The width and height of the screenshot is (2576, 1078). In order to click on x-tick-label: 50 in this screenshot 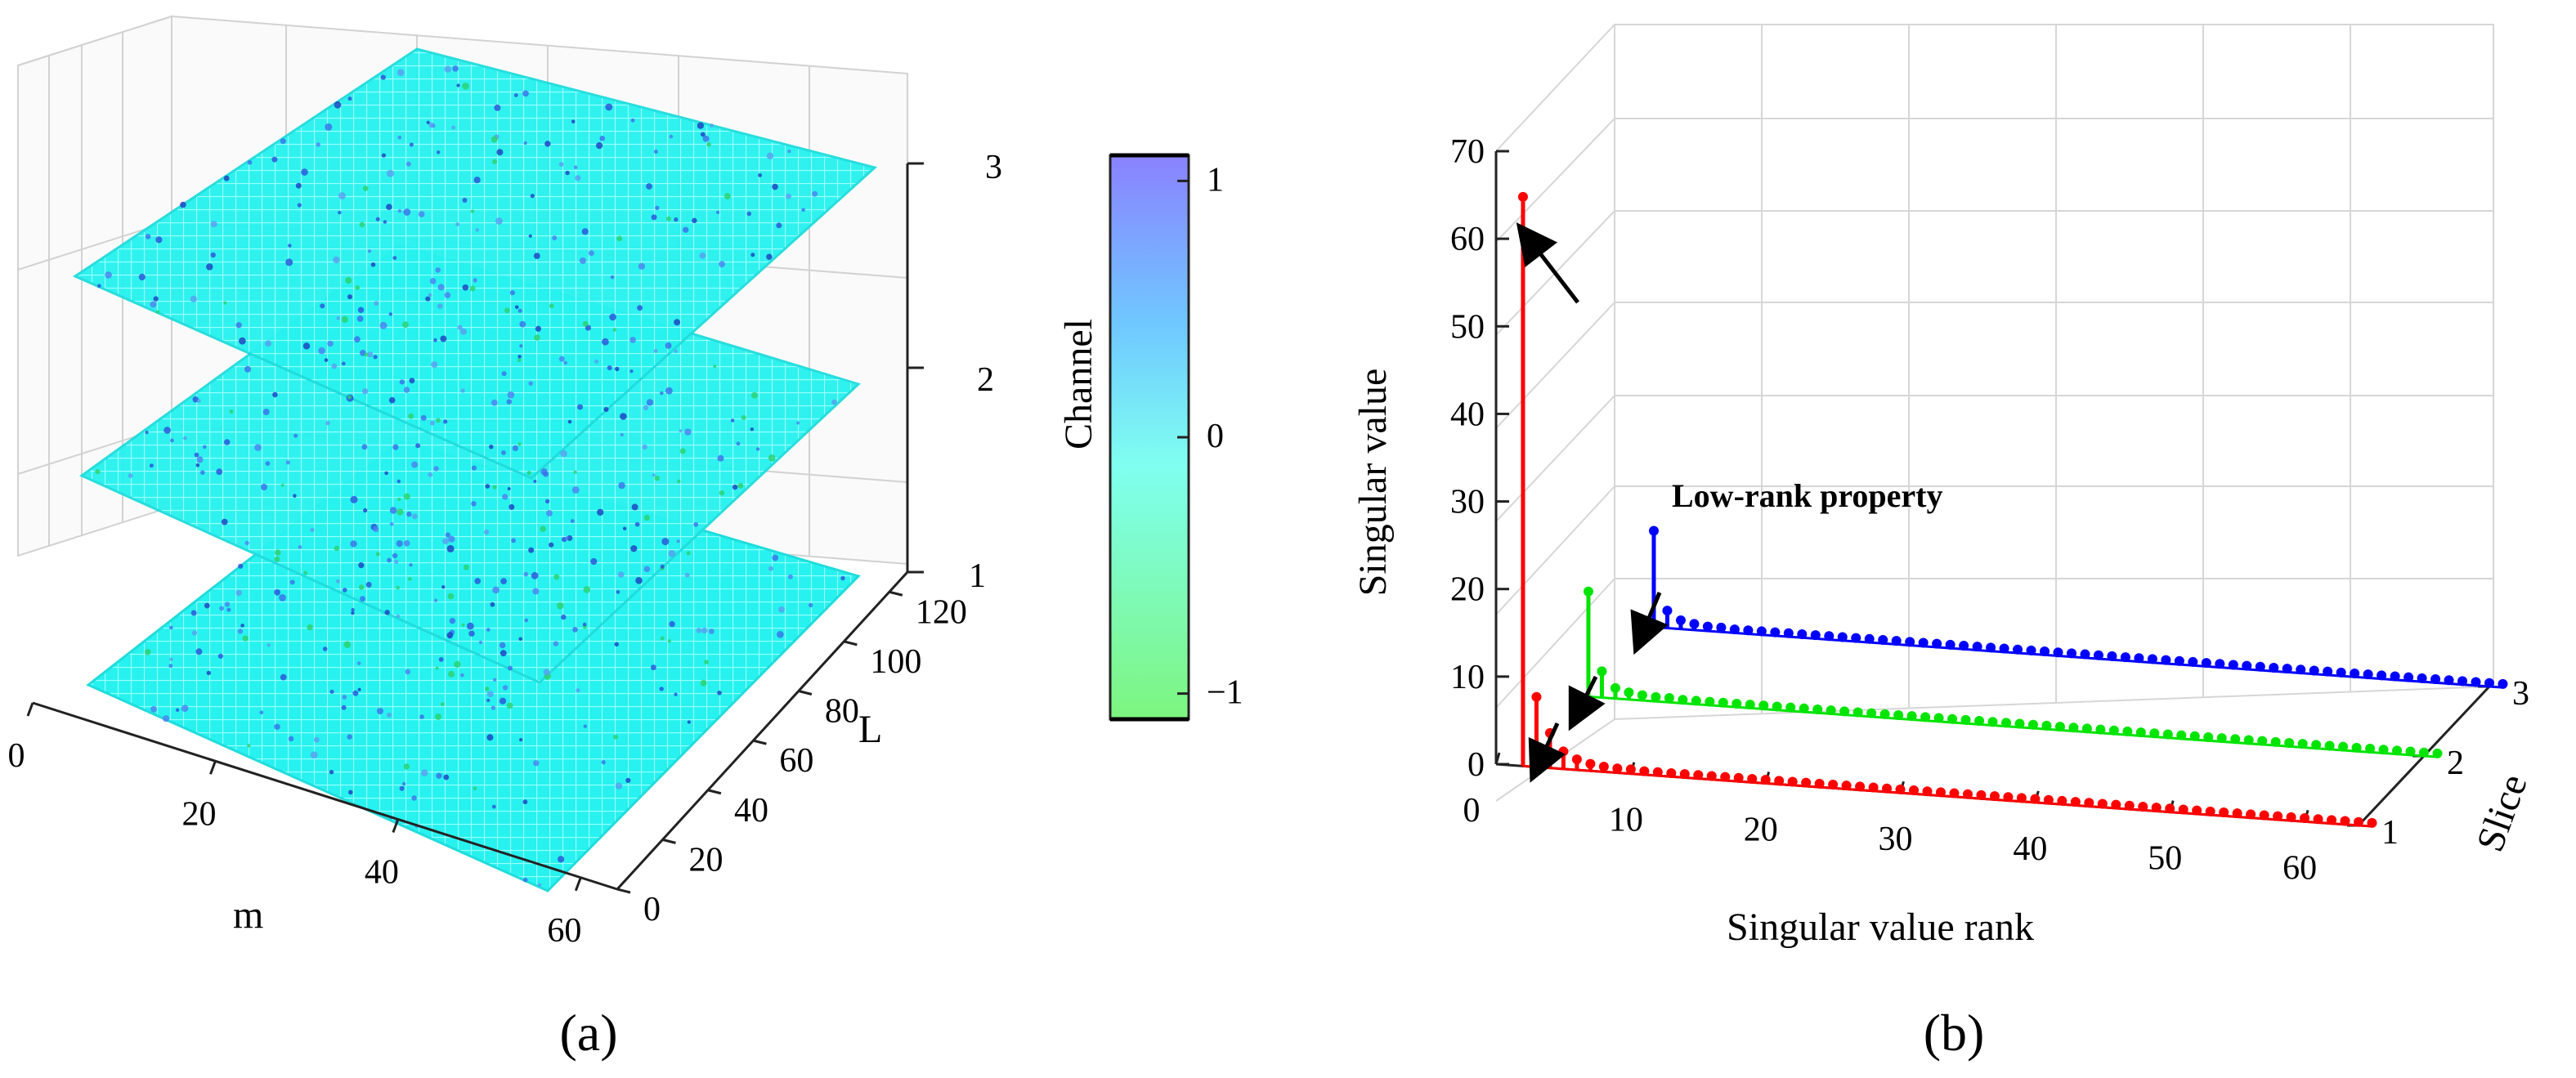, I will do `click(2165, 859)`.